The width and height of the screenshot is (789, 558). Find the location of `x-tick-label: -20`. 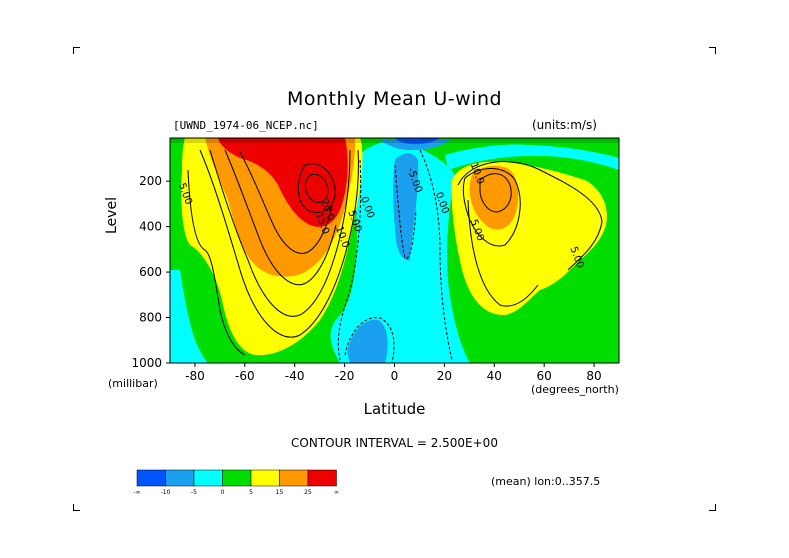

x-tick-label: -20 is located at coordinates (345, 376).